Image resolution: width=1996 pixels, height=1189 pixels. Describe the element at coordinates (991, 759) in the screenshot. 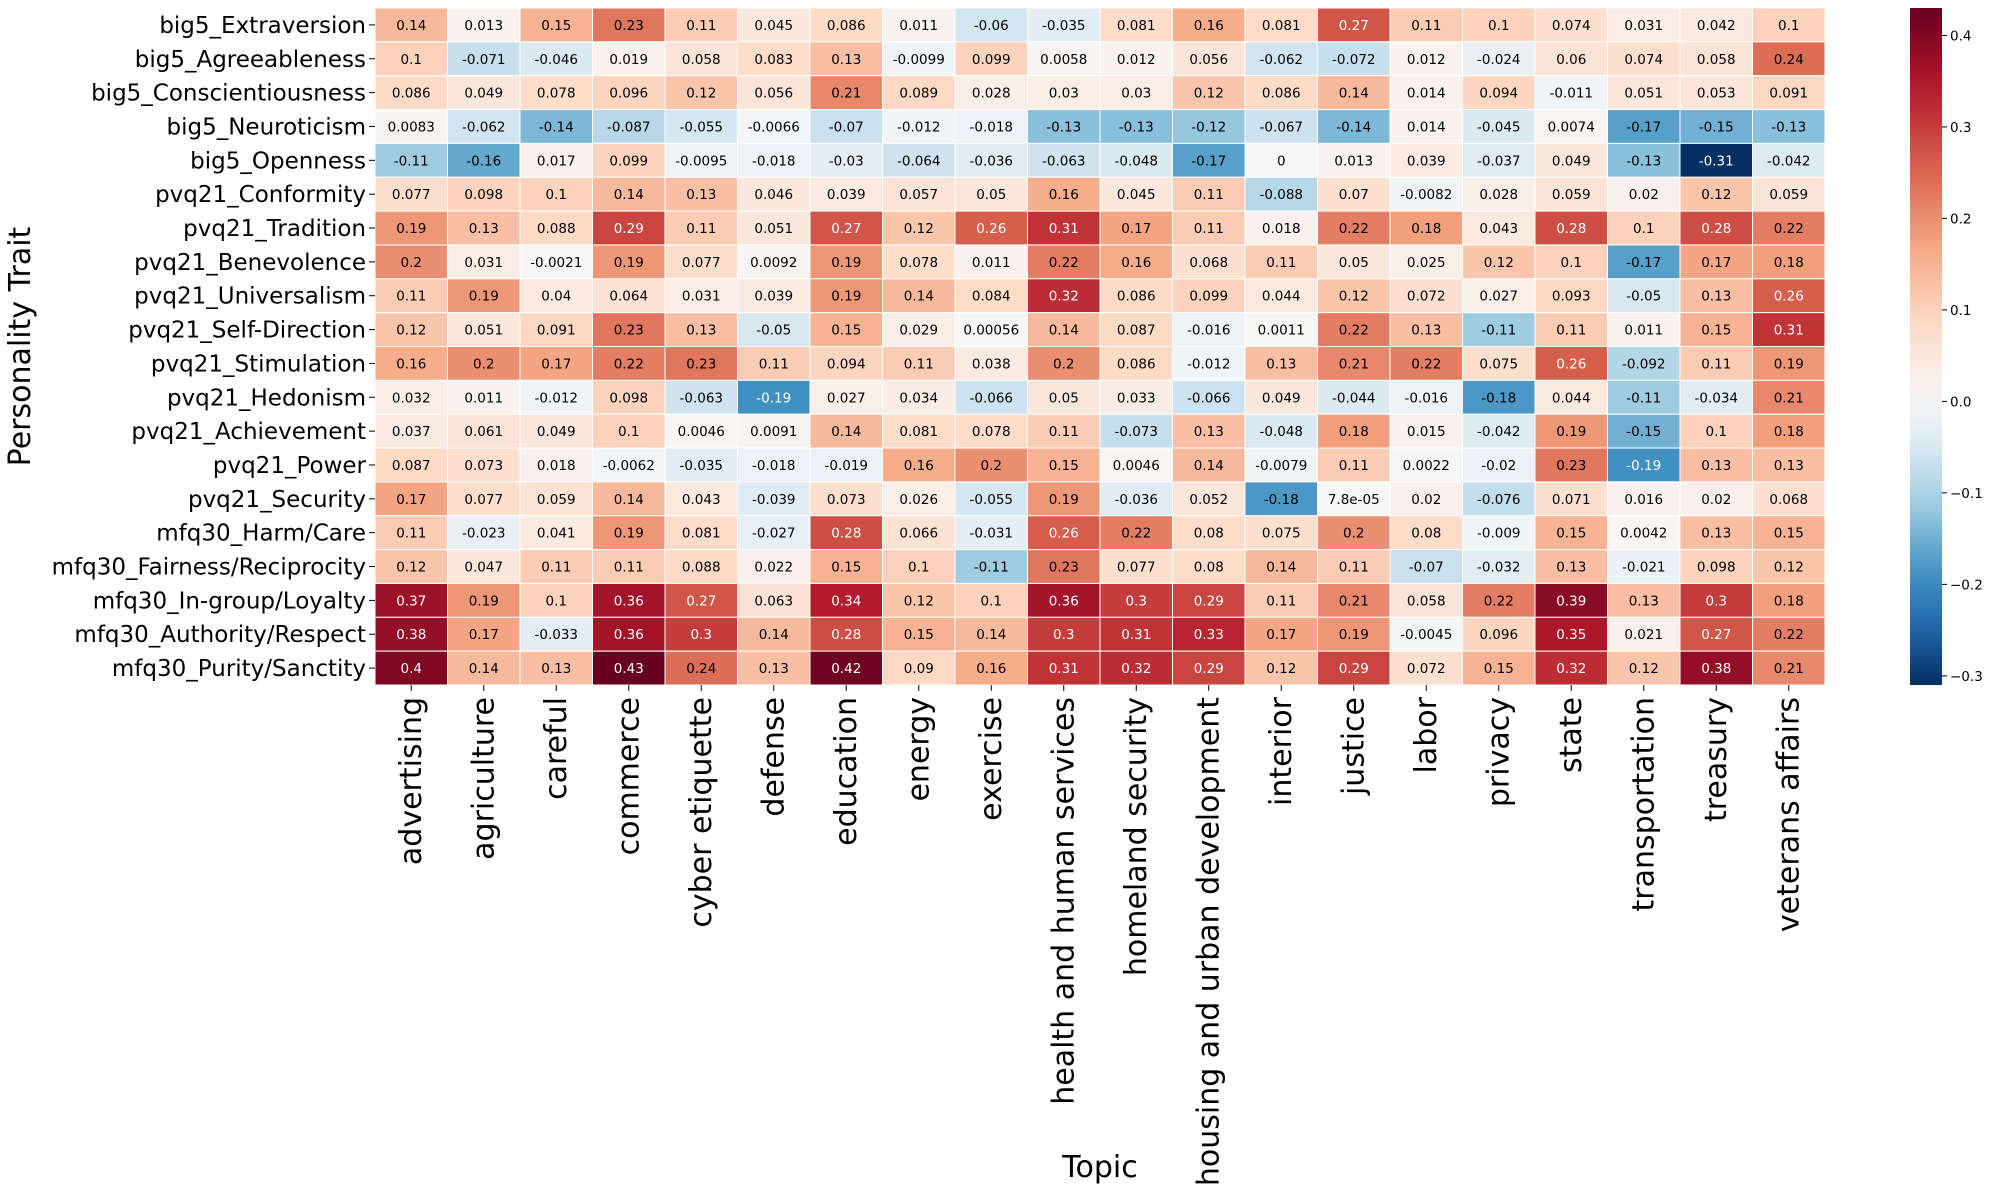

I see `x-tick-label: exercise` at that location.